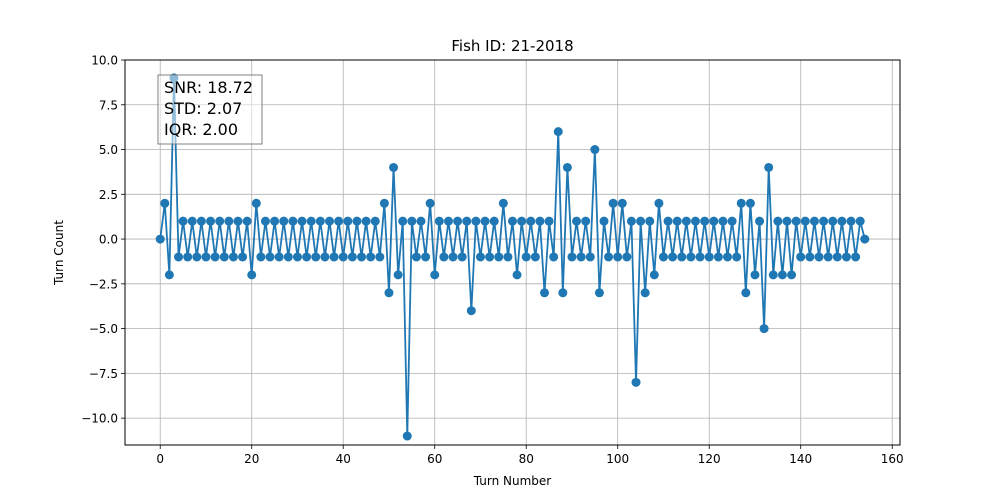 This screenshot has width=1000, height=500. I want to click on x-tick-label: 100, so click(617, 459).